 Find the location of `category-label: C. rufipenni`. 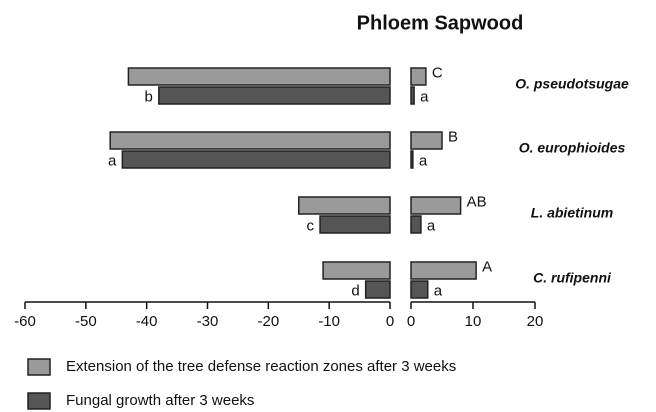

category-label: C. rufipenni is located at coordinates (572, 278).